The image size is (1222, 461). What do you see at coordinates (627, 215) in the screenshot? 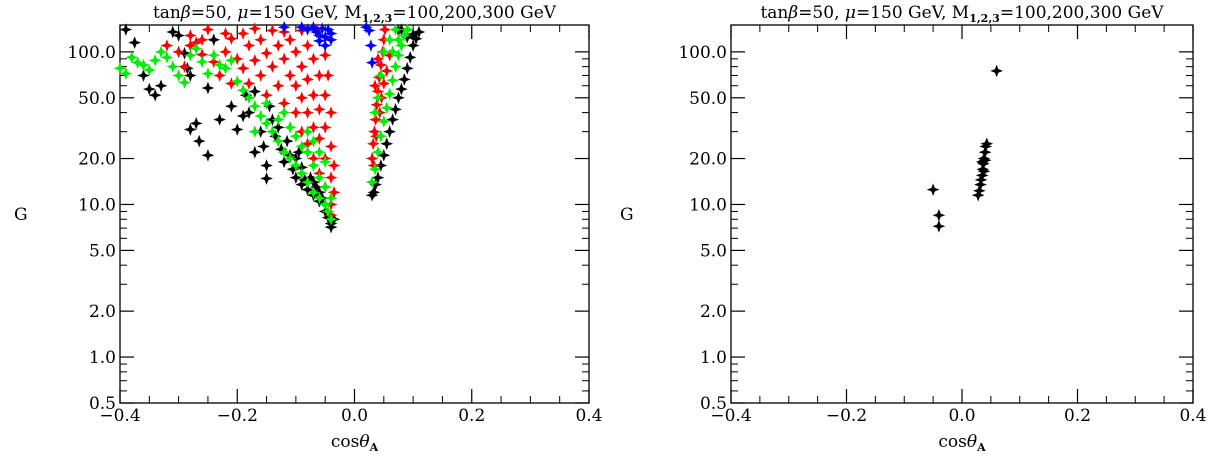
I see `y-axis-label: G` at bounding box center [627, 215].